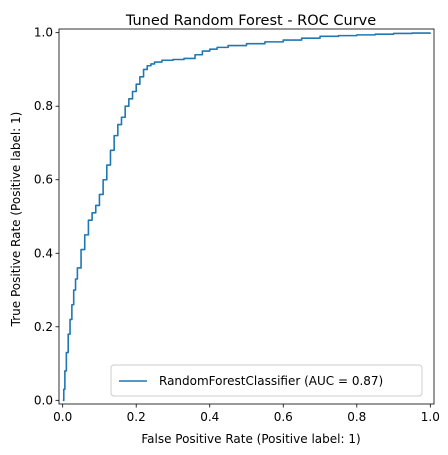 The image size is (448, 455). What do you see at coordinates (16, 220) in the screenshot?
I see `y-axis-label: True Positive Rate (Positive label: 1)` at bounding box center [16, 220].